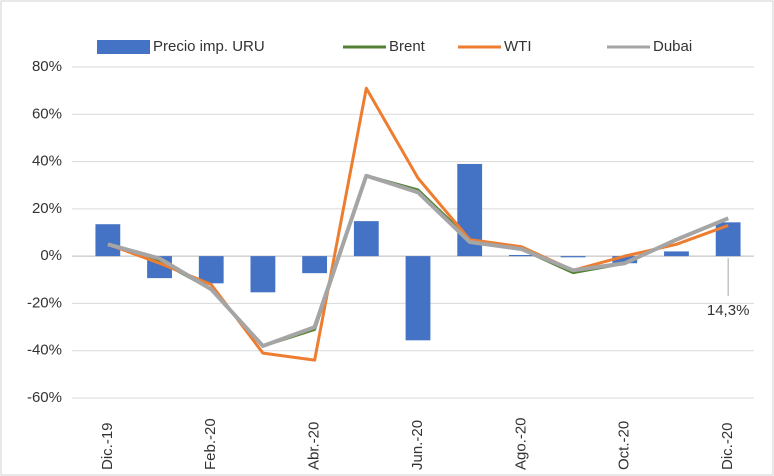 This screenshot has width=774, height=476. I want to click on x-tick-label: Oct.-20, so click(624, 445).